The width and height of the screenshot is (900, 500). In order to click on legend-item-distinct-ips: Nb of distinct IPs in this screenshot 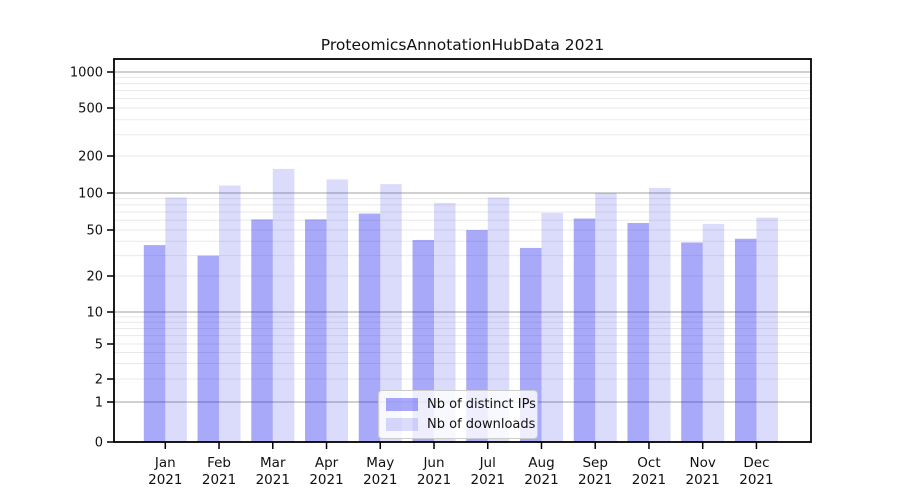, I will do `click(461, 404)`.